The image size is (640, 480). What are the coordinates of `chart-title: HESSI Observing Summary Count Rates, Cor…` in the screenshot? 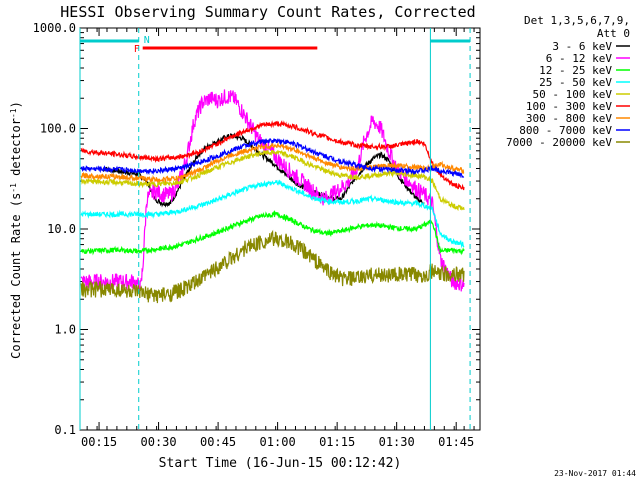 It's located at (267, 12).